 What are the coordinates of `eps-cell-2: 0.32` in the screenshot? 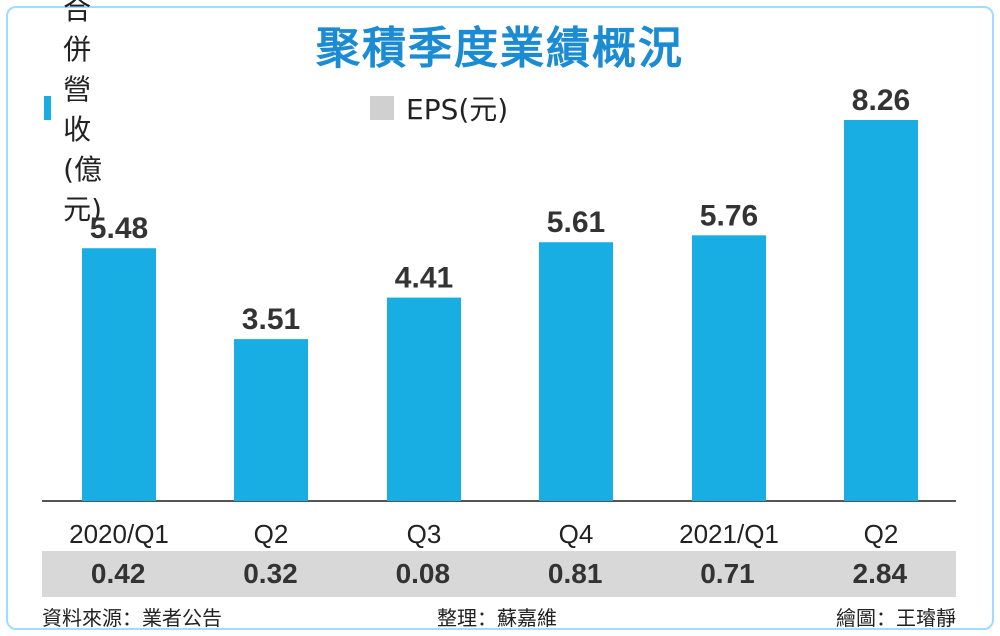 It's located at (270, 573).